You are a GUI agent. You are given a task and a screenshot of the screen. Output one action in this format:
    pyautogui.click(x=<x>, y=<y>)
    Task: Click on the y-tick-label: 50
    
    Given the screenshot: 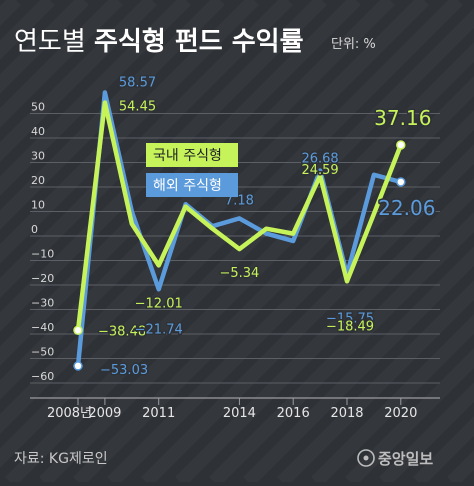 What is the action you would take?
    pyautogui.click(x=38, y=107)
    